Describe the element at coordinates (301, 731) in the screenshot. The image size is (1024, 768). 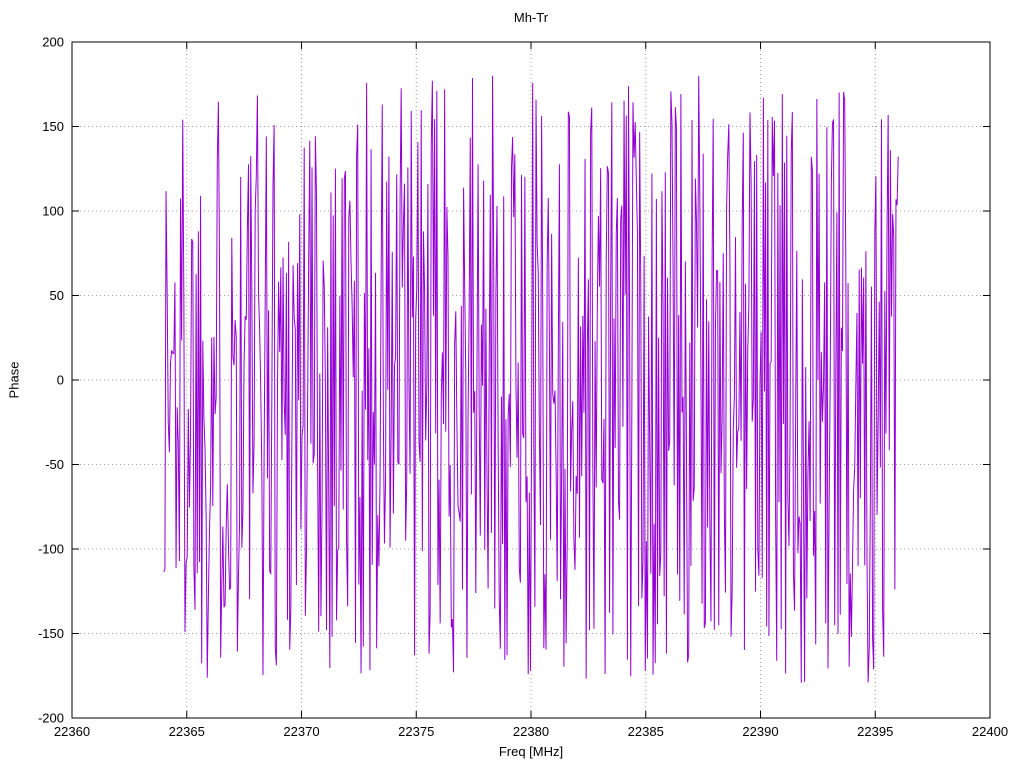
I see `x-tick-label: 22370` at that location.